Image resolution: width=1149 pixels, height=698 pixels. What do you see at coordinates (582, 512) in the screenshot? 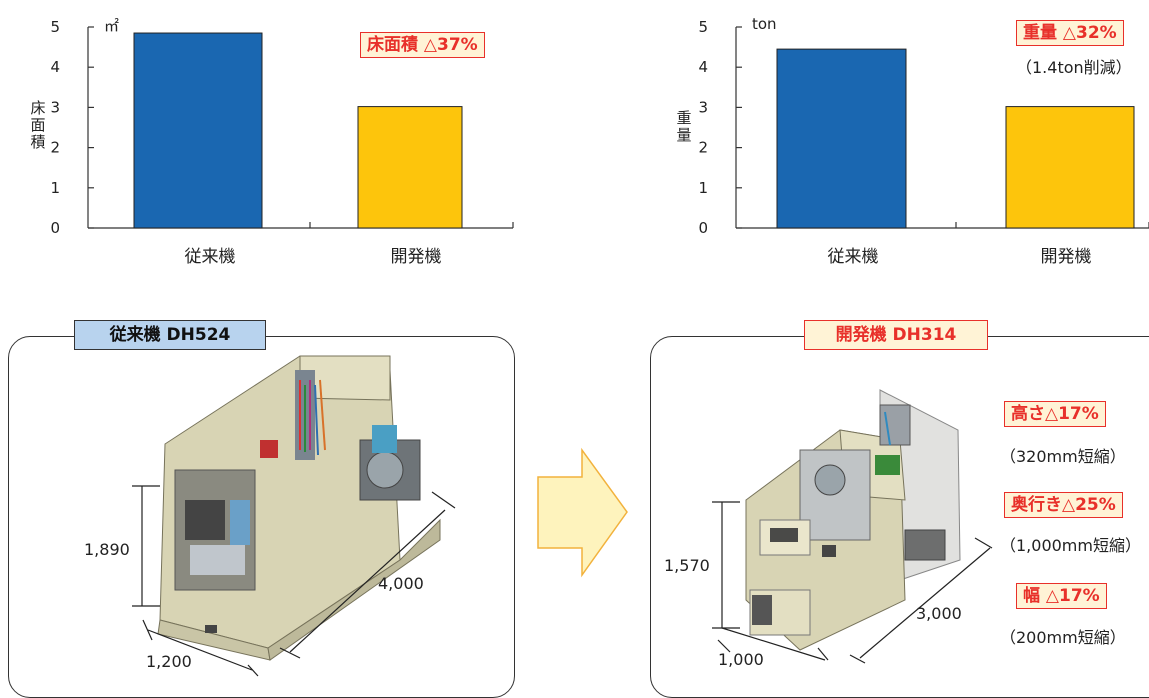
I see `transition-arrow` at bounding box center [582, 512].